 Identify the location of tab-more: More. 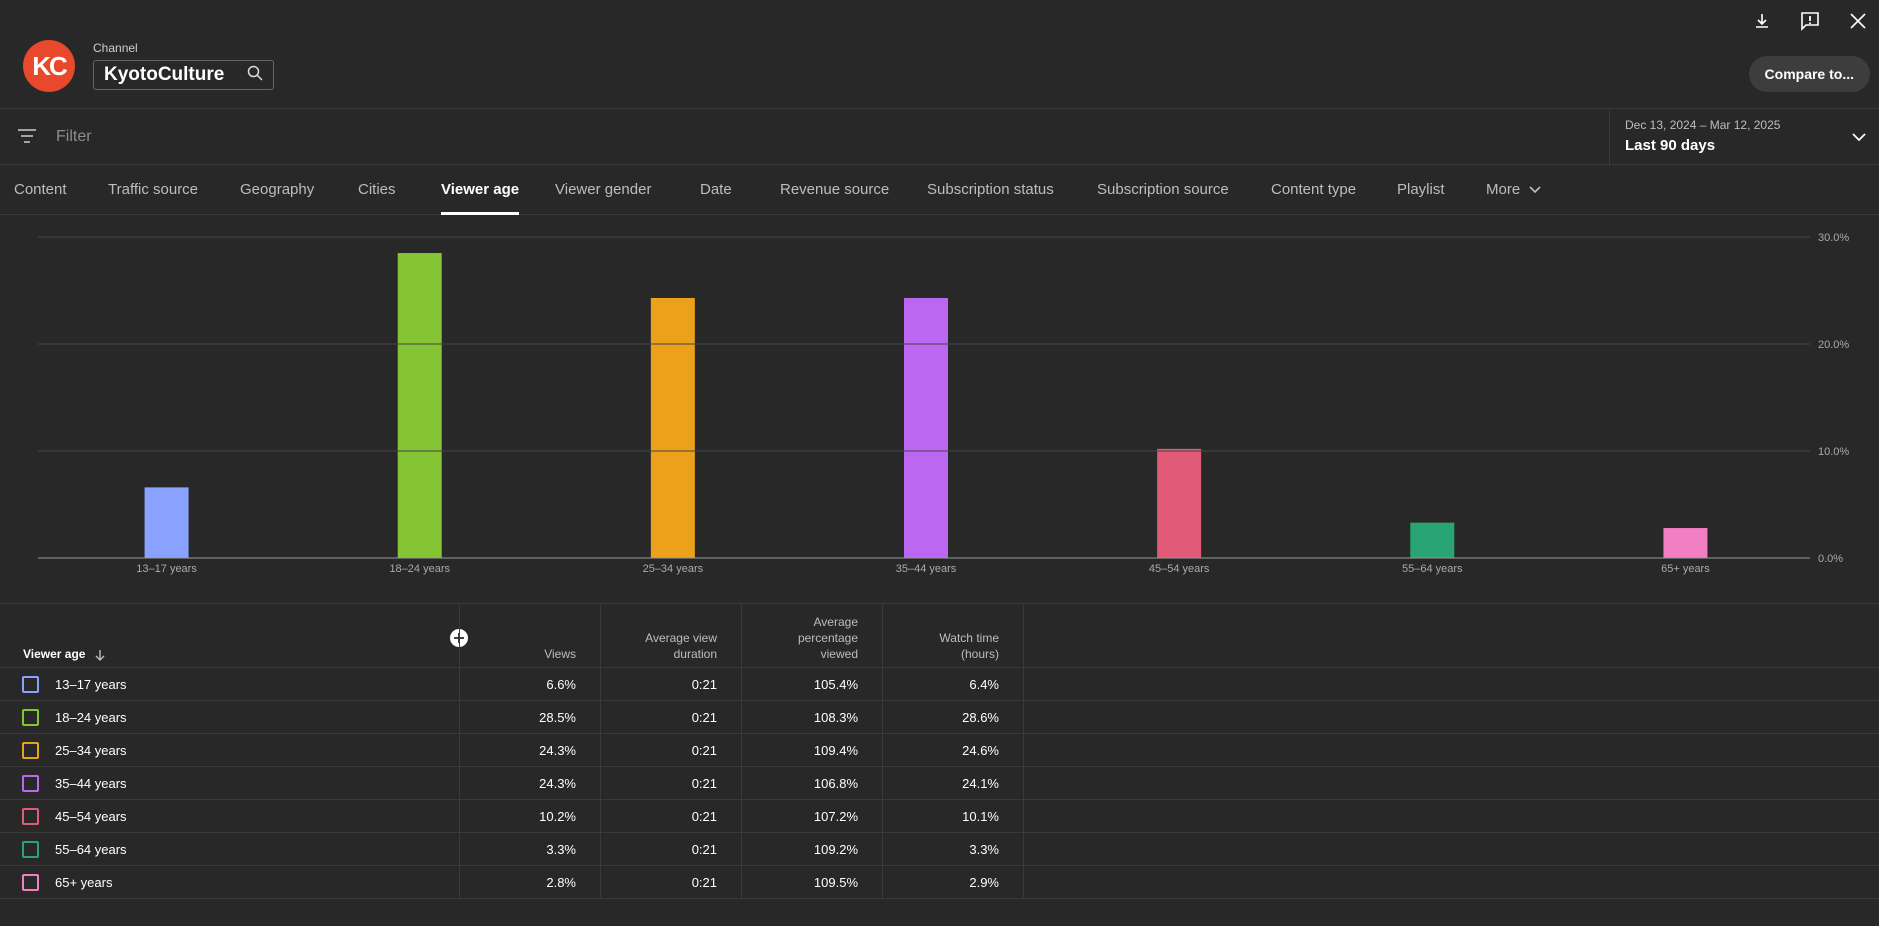
(1514, 189).